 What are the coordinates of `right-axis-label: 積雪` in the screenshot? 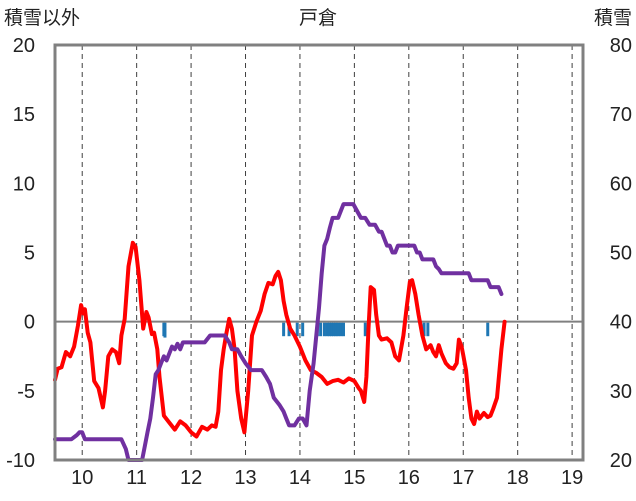 It's located at (613, 18).